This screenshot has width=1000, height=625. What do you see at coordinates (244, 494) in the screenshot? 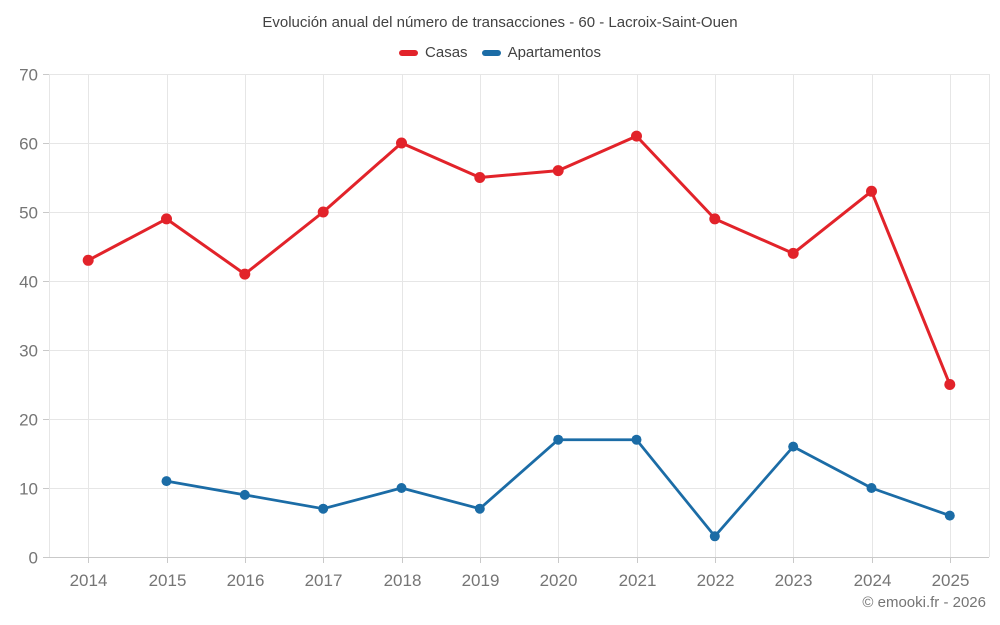
I see `data-point-apartamentos-2016` at bounding box center [244, 494].